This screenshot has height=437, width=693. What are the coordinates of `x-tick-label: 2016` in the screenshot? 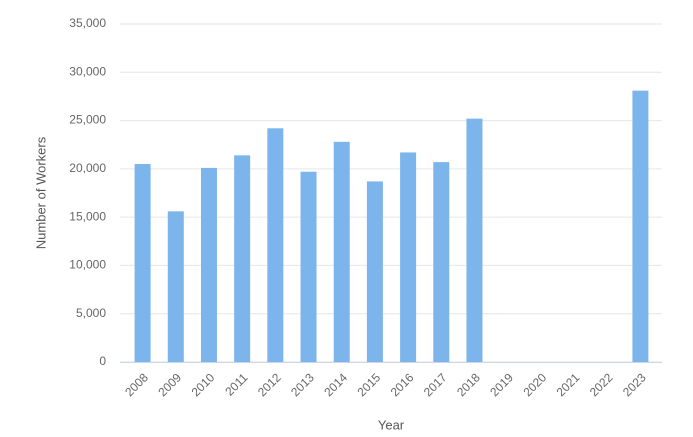 It's located at (402, 384).